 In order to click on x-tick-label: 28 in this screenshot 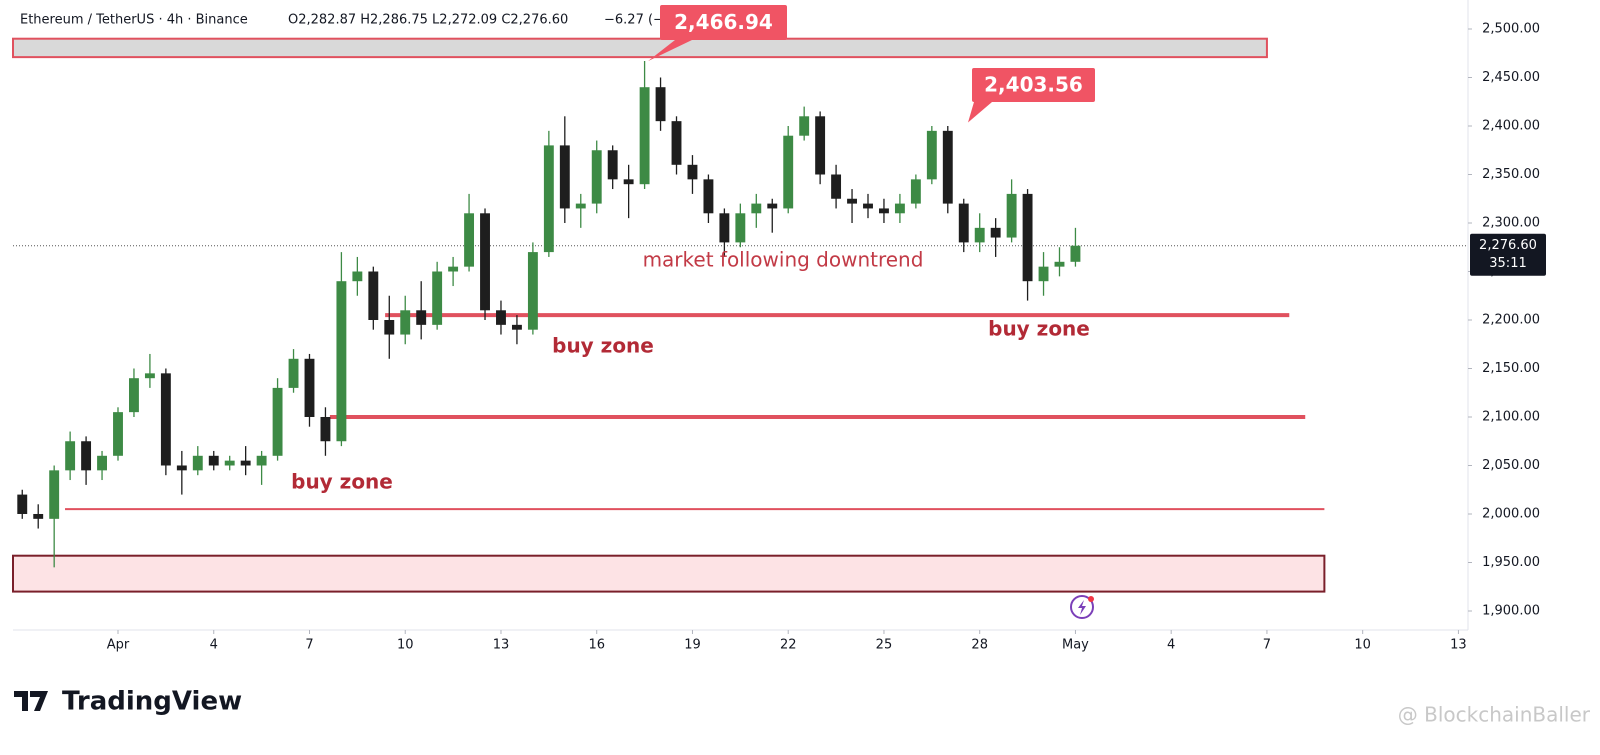, I will do `click(979, 645)`.